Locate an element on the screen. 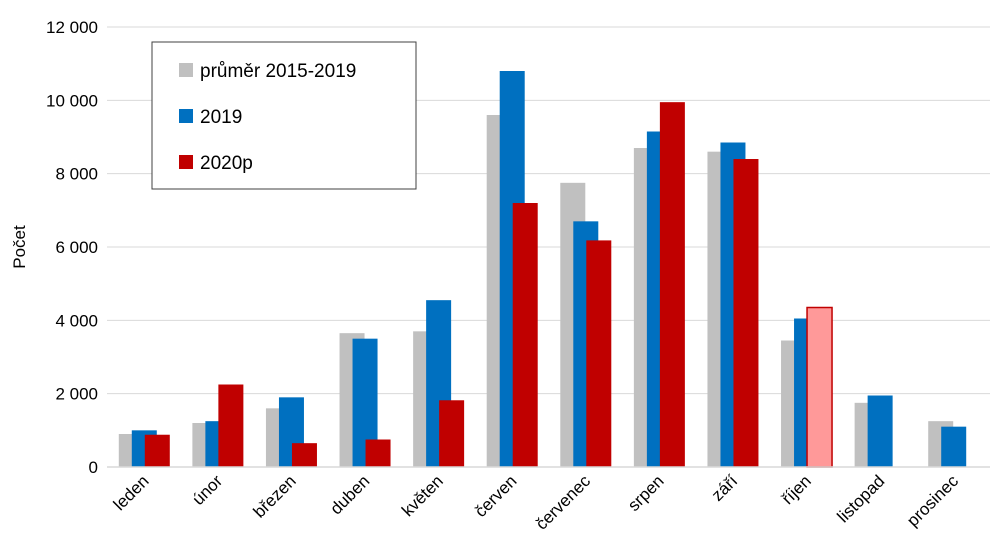  y-tick-label: 12 000 is located at coordinates (72, 27).